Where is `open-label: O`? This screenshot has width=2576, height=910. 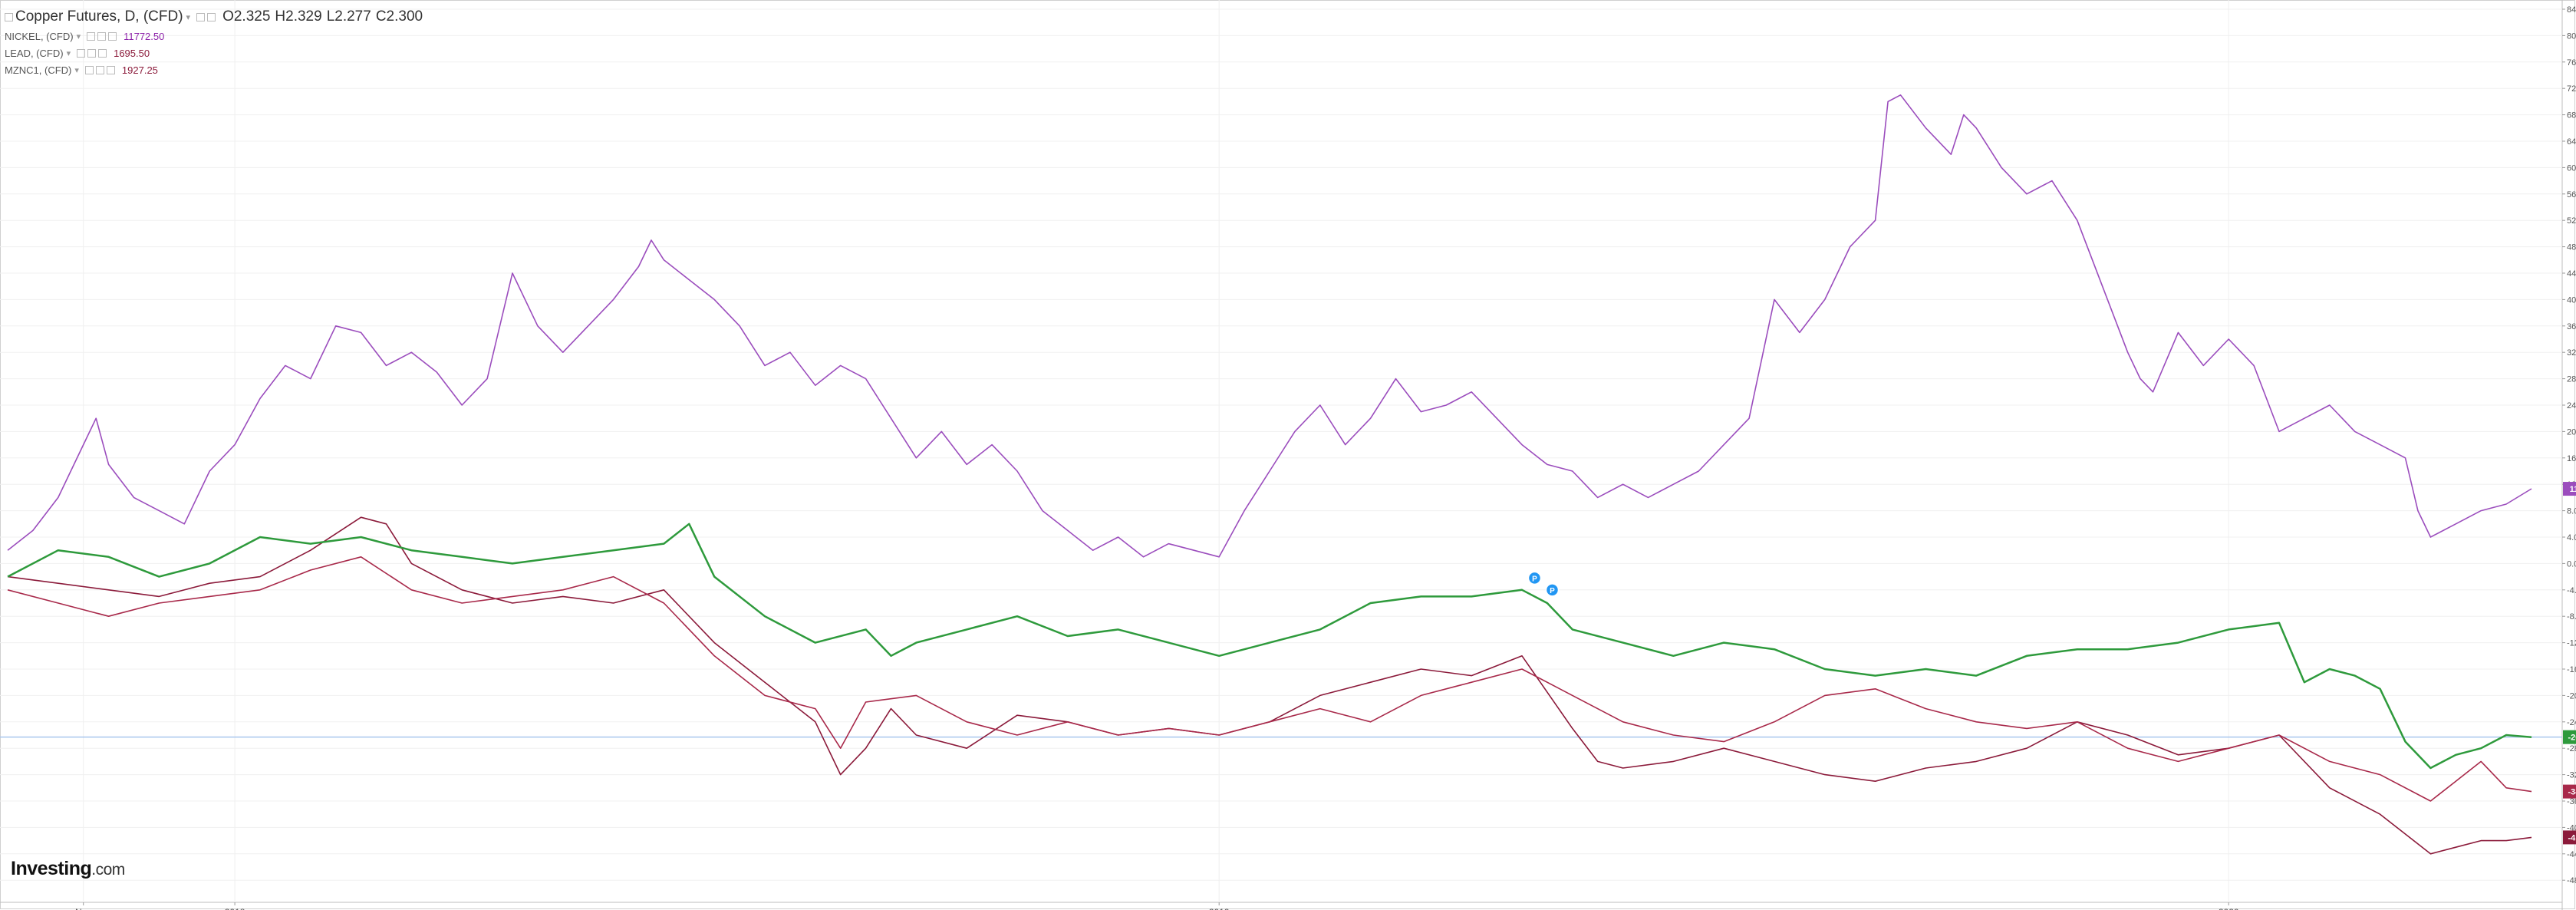 open-label: O is located at coordinates (228, 16).